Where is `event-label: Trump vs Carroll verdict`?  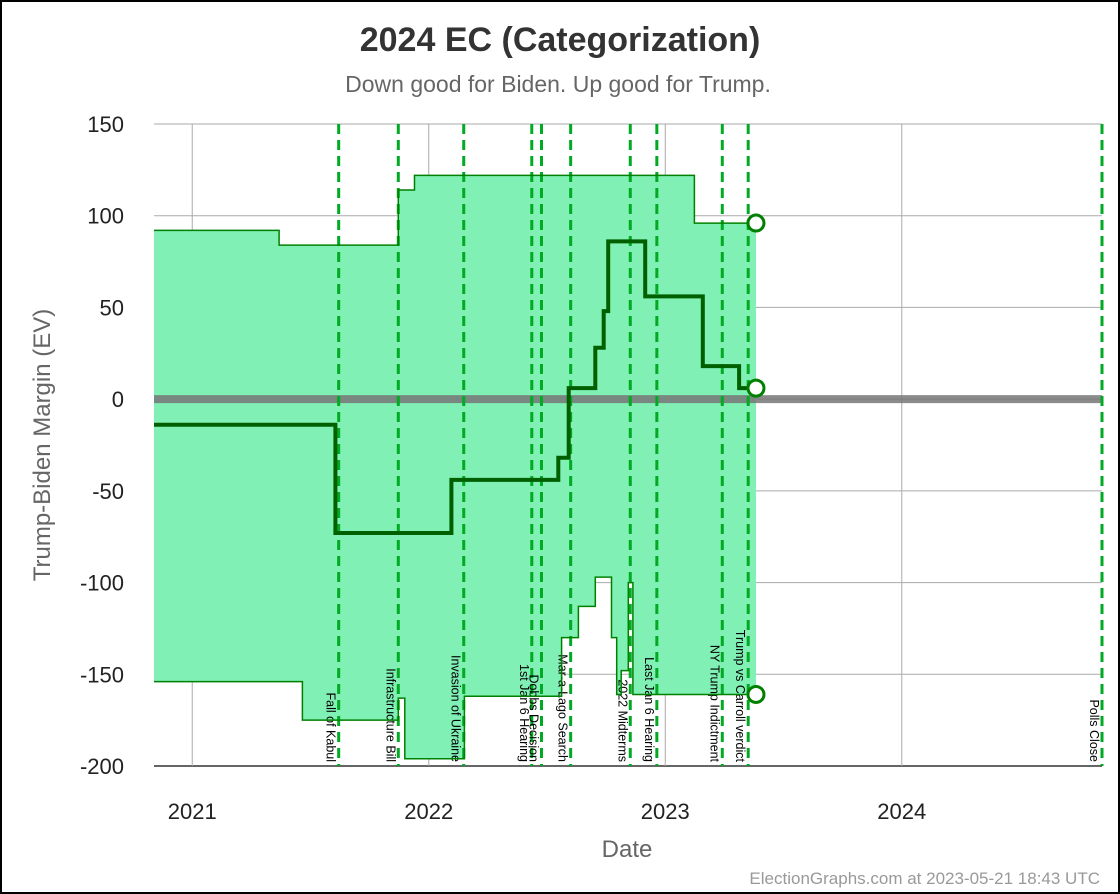 event-label: Trump vs Carroll verdict is located at coordinates (740, 696).